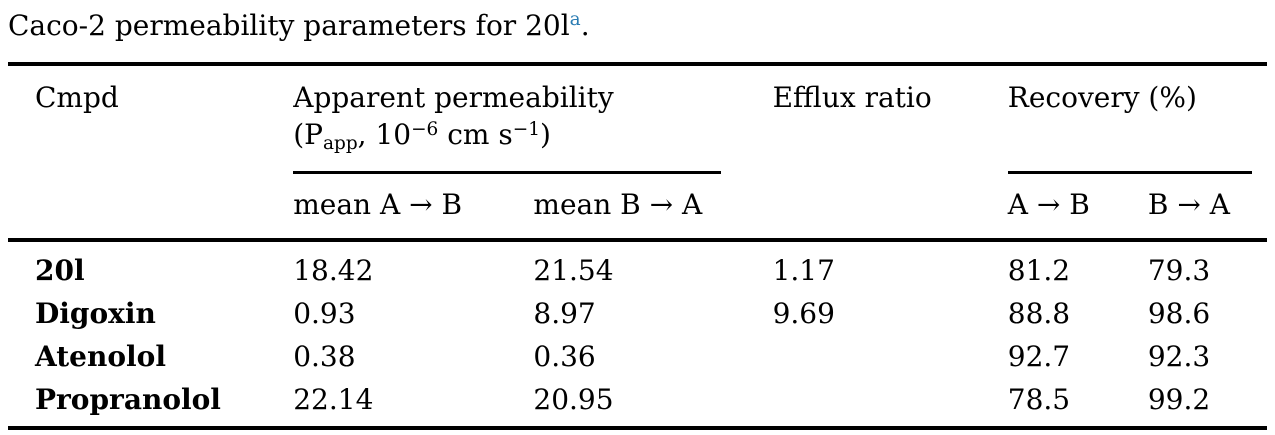 This screenshot has width=1275, height=435. I want to click on cell-recovery-a-to-b: 92.7, so click(1039, 356).